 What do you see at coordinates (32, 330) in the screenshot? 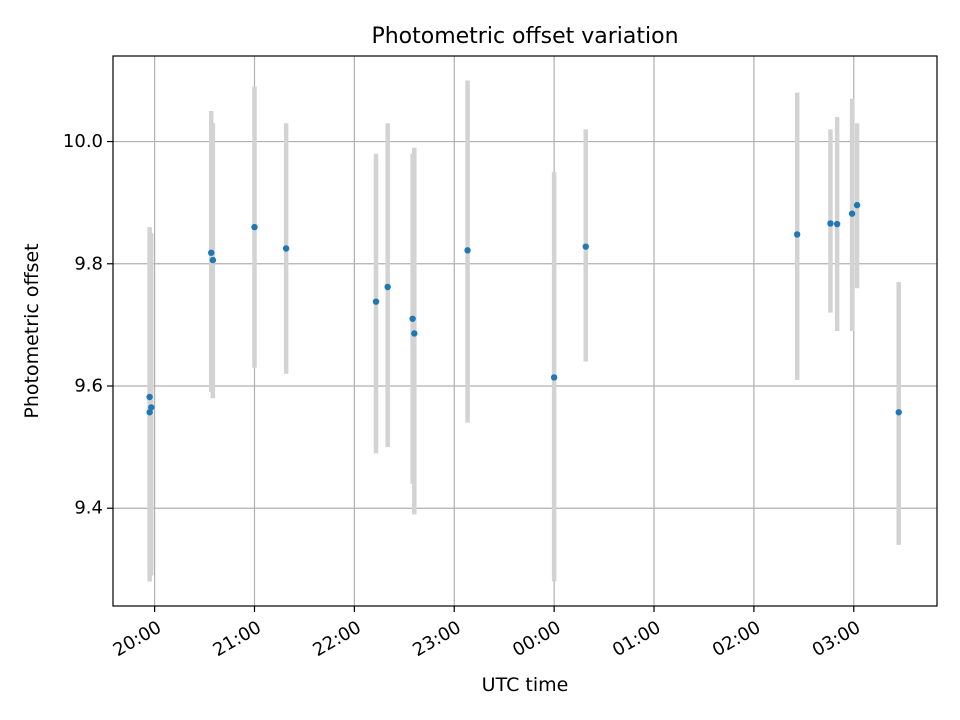
I see `y-axis-label: Photometric offset` at bounding box center [32, 330].